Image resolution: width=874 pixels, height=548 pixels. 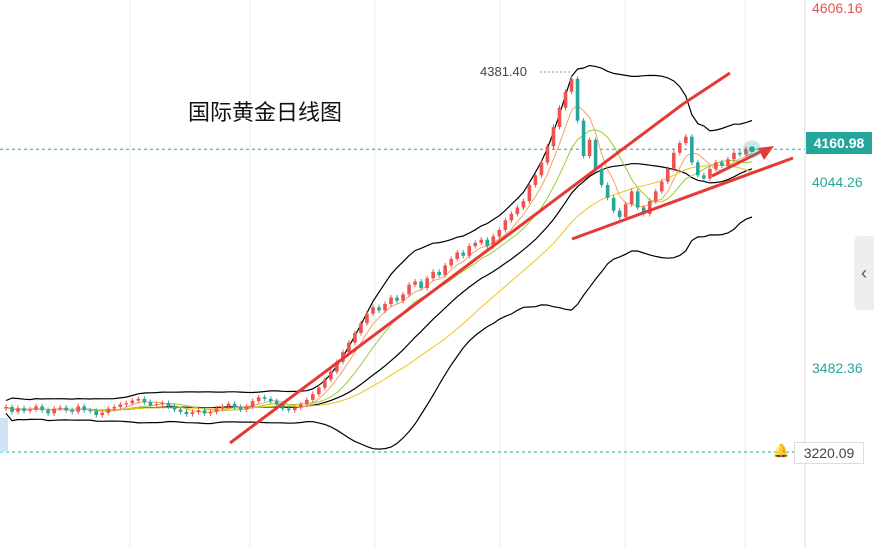 What do you see at coordinates (837, 182) in the screenshot?
I see `axis-tick-mid1: 4044.26` at bounding box center [837, 182].